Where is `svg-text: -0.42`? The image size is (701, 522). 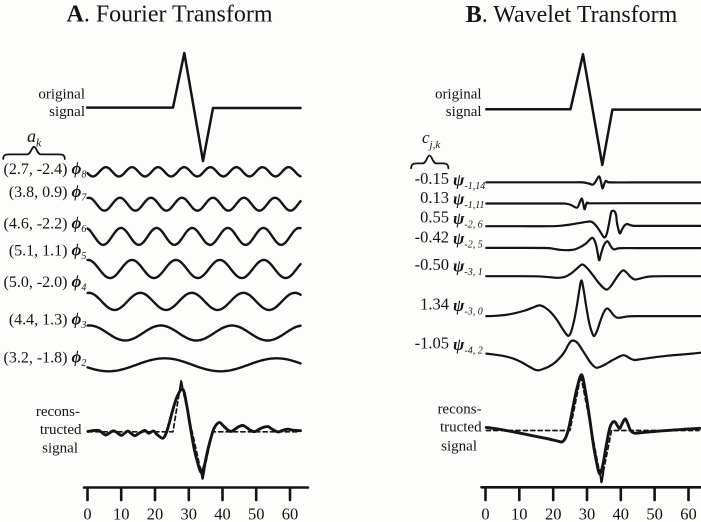 svg-text: -0.42 is located at coordinates (432, 236).